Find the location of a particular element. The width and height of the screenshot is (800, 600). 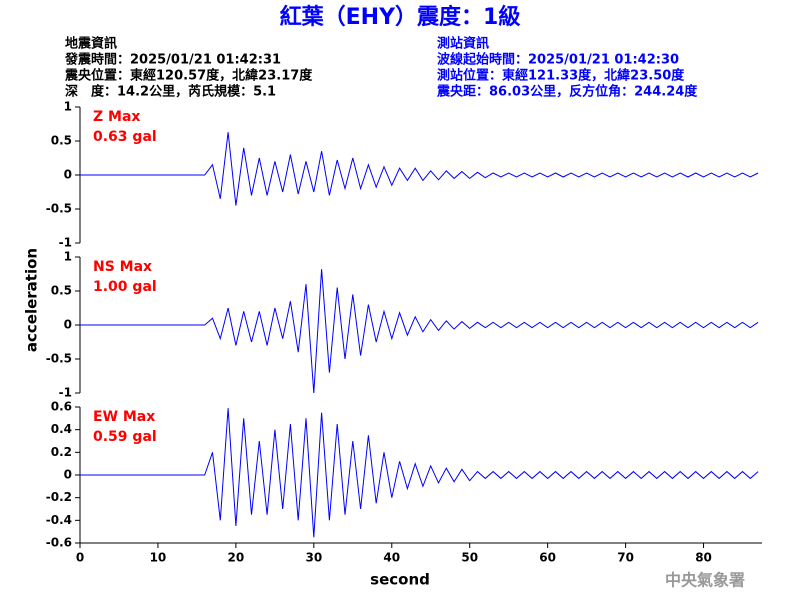

x-tick-label: 20 is located at coordinates (236, 558).